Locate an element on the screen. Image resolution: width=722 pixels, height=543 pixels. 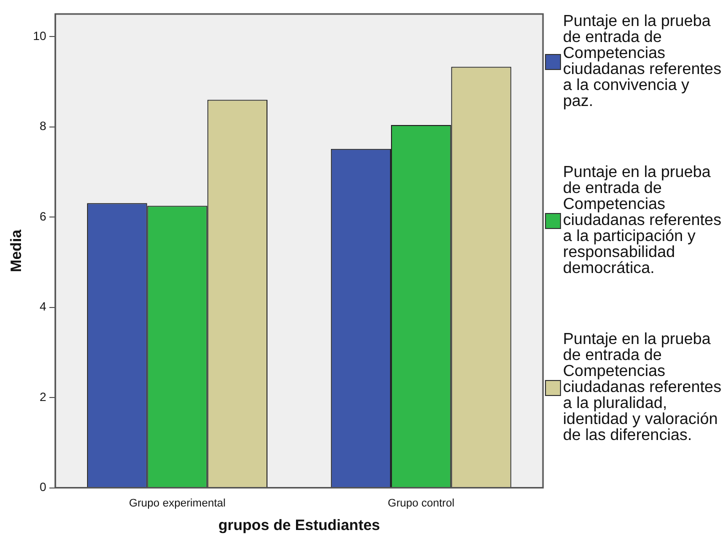
y-tick-label: 0 is located at coordinates (43, 487).